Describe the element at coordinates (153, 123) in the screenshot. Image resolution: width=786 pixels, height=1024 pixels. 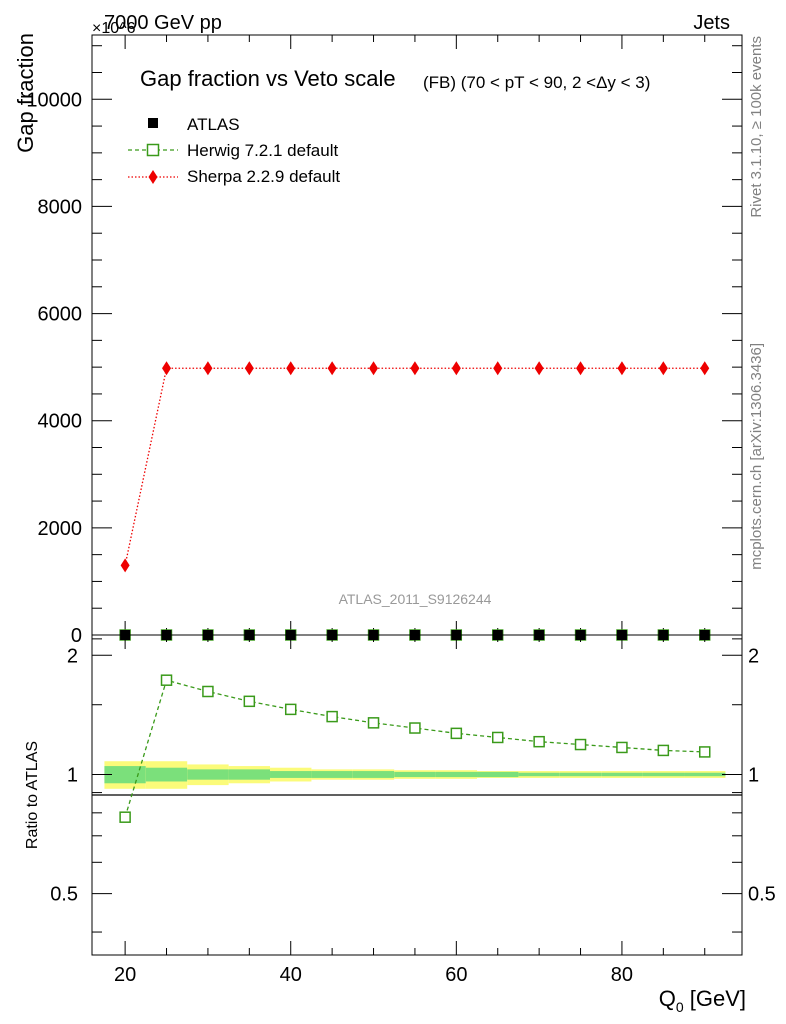
I see `legend-atlas-marker` at that location.